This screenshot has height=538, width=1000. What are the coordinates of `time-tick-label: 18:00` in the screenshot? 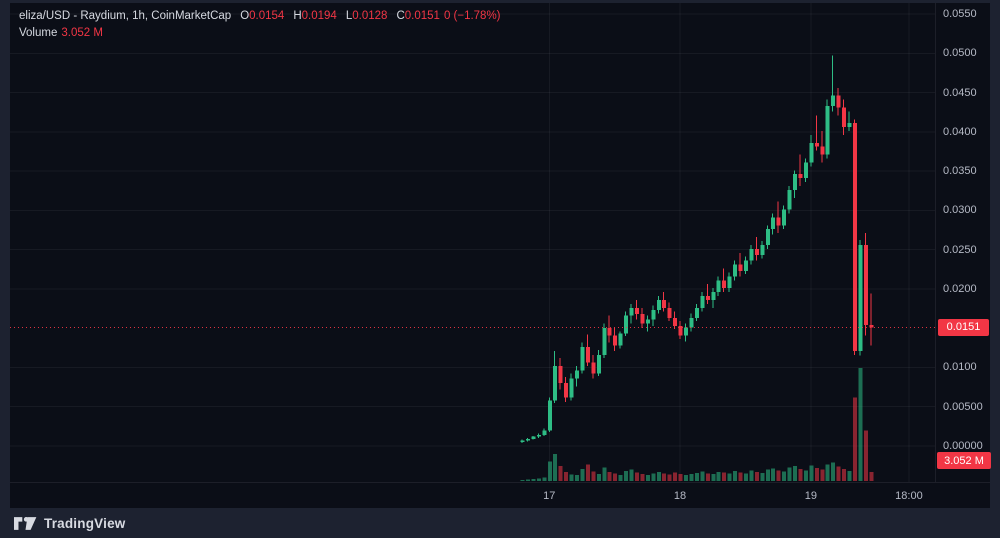 It's located at (909, 496).